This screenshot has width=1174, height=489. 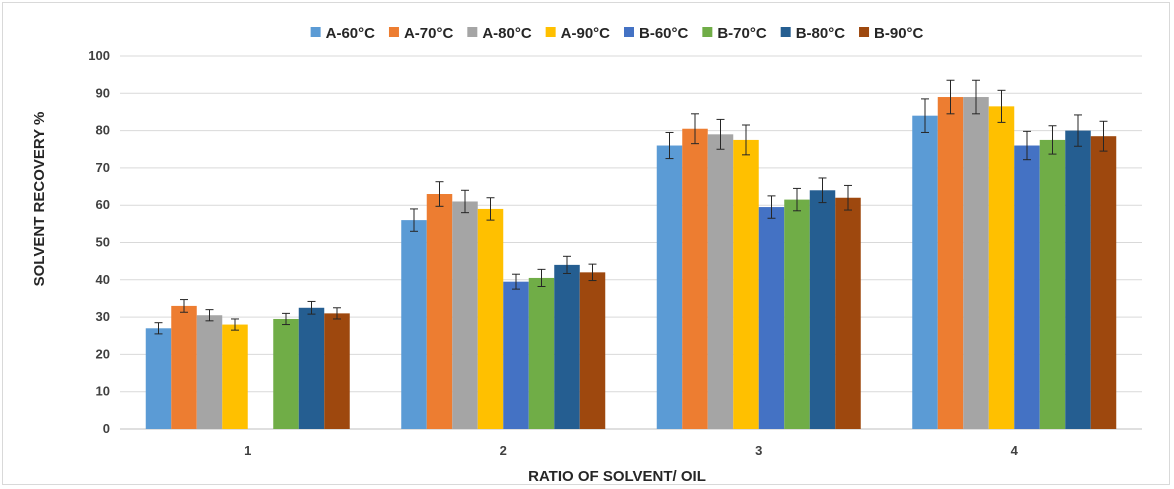 What do you see at coordinates (103, 316) in the screenshot?
I see `y-tick-label: 30` at bounding box center [103, 316].